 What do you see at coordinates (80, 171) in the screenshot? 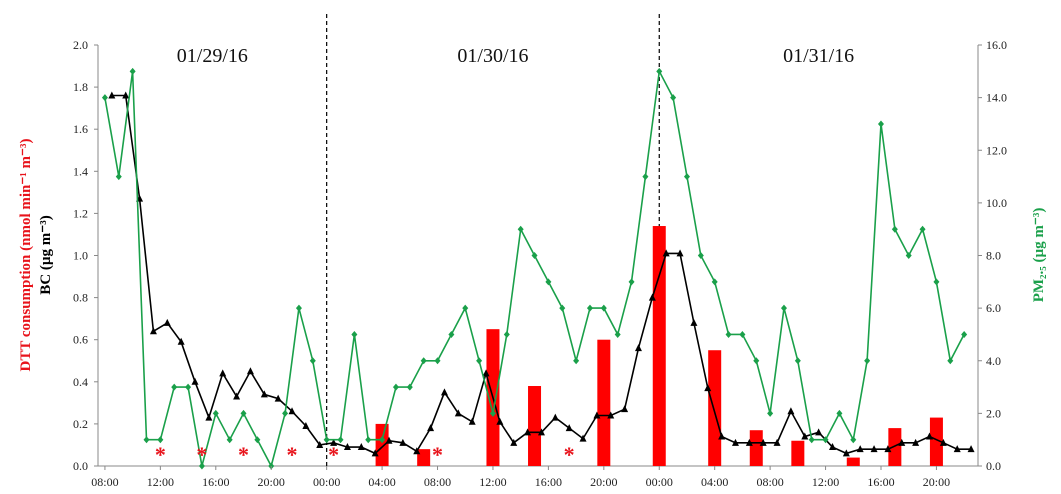
I see `left-tick-label: 1.4` at bounding box center [80, 171].